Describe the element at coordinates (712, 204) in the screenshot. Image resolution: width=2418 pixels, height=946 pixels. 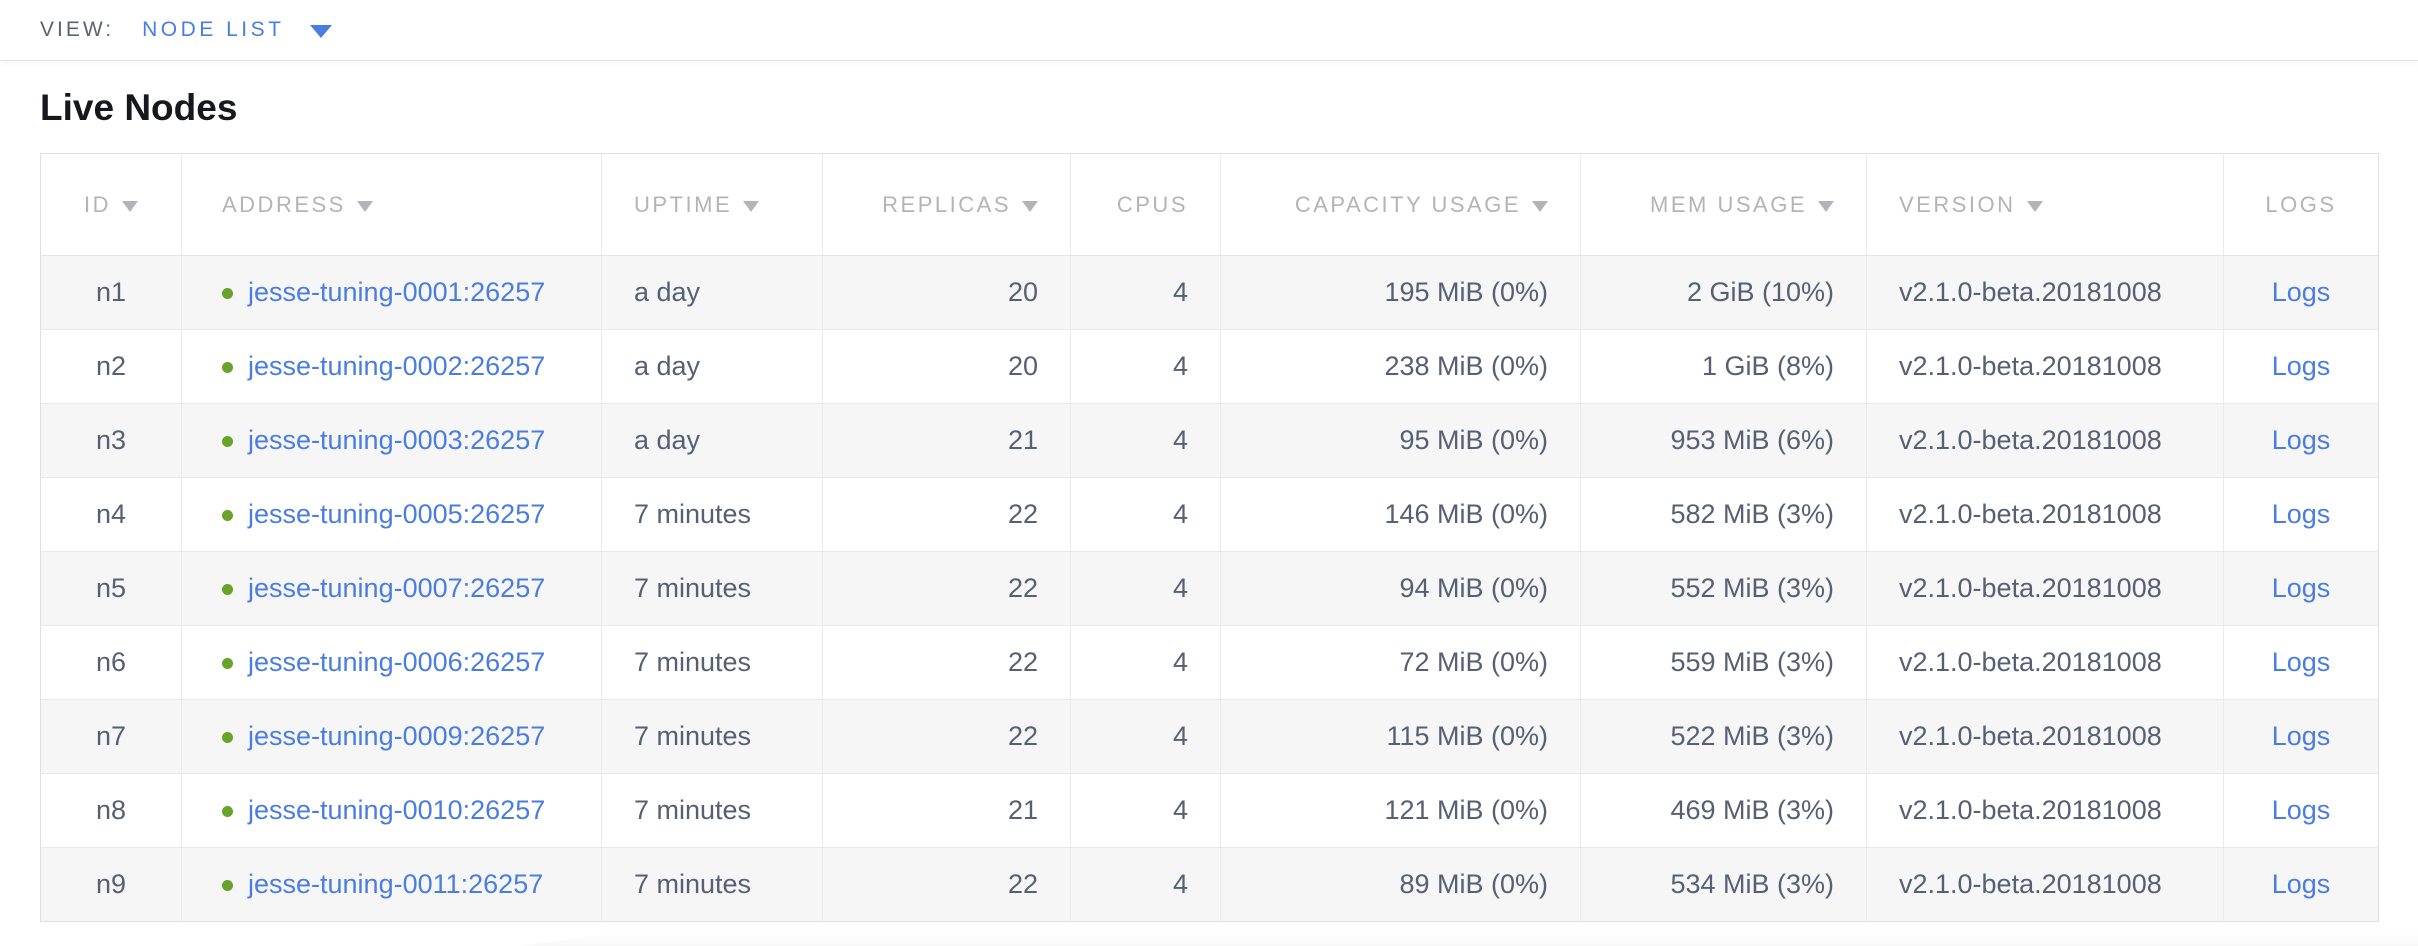
I see `column-header-uptime: UPTIME` at that location.